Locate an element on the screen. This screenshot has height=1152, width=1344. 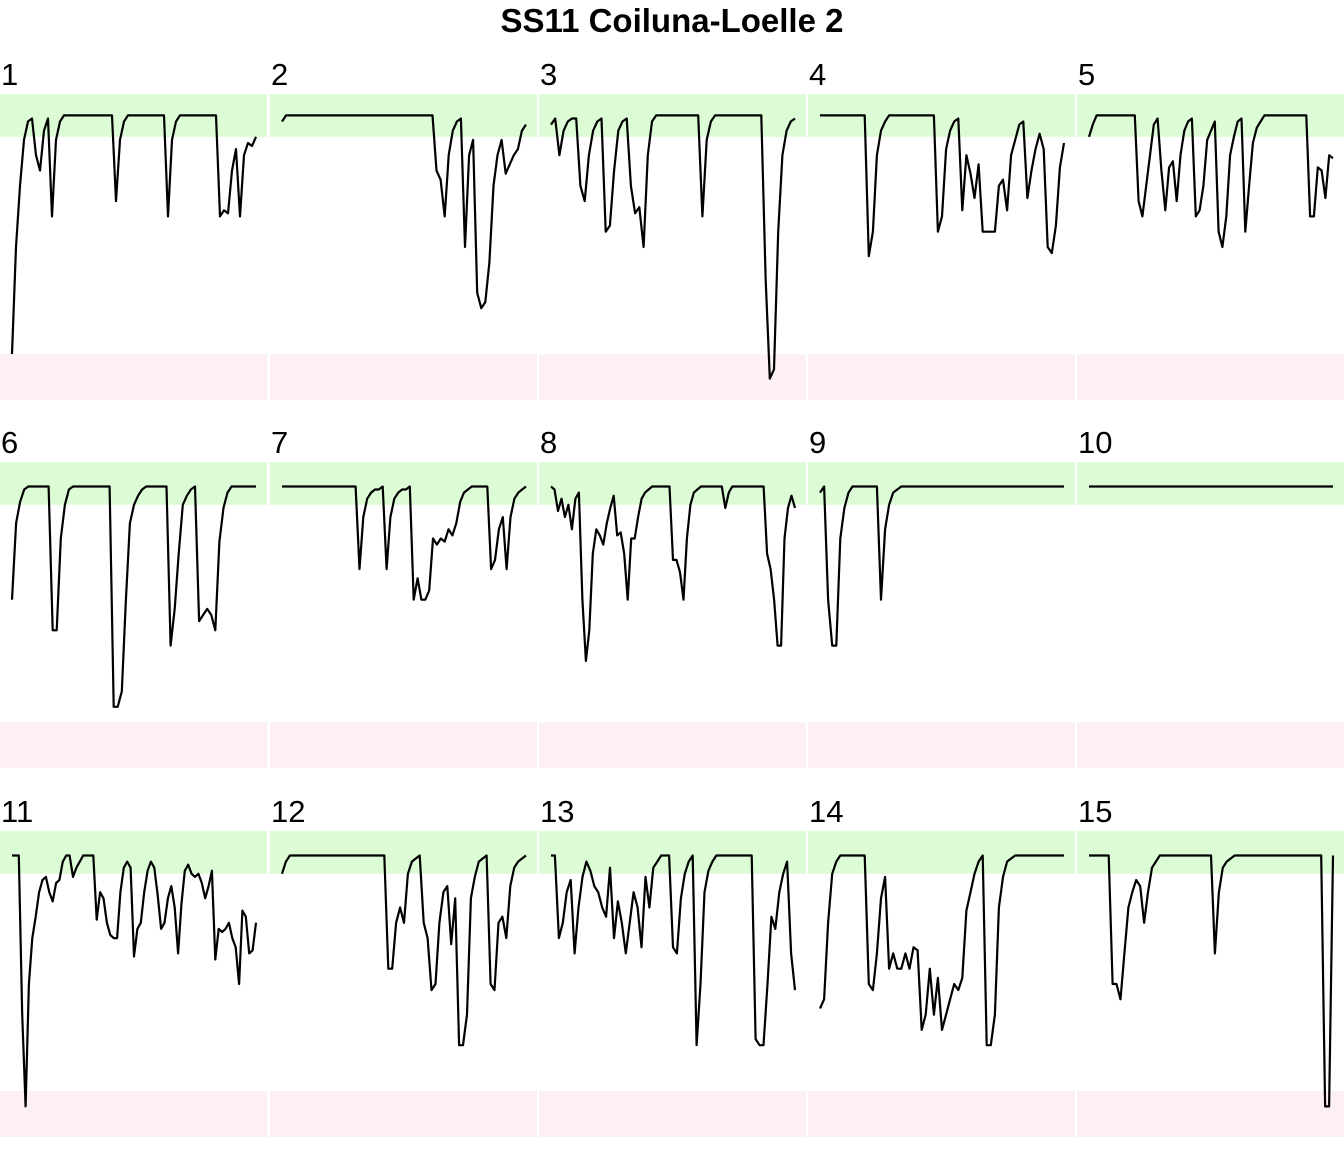
panel-label: 12 is located at coordinates (288, 811).